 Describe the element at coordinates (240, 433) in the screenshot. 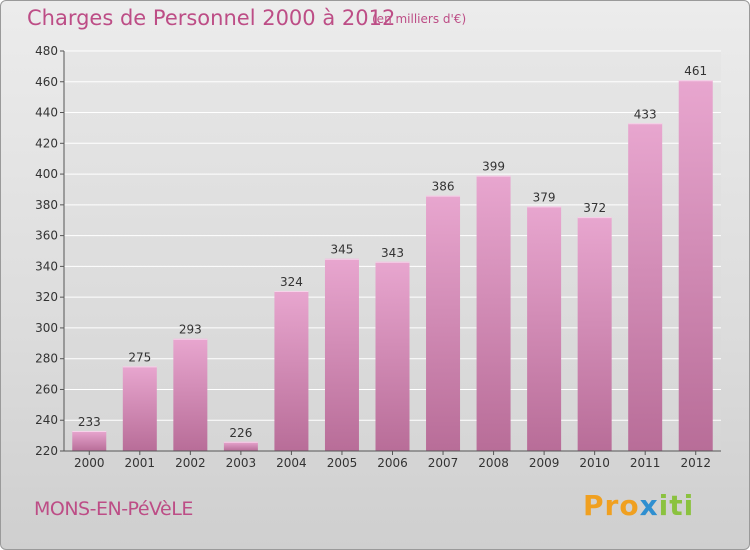

I see `data-label: 226` at that location.